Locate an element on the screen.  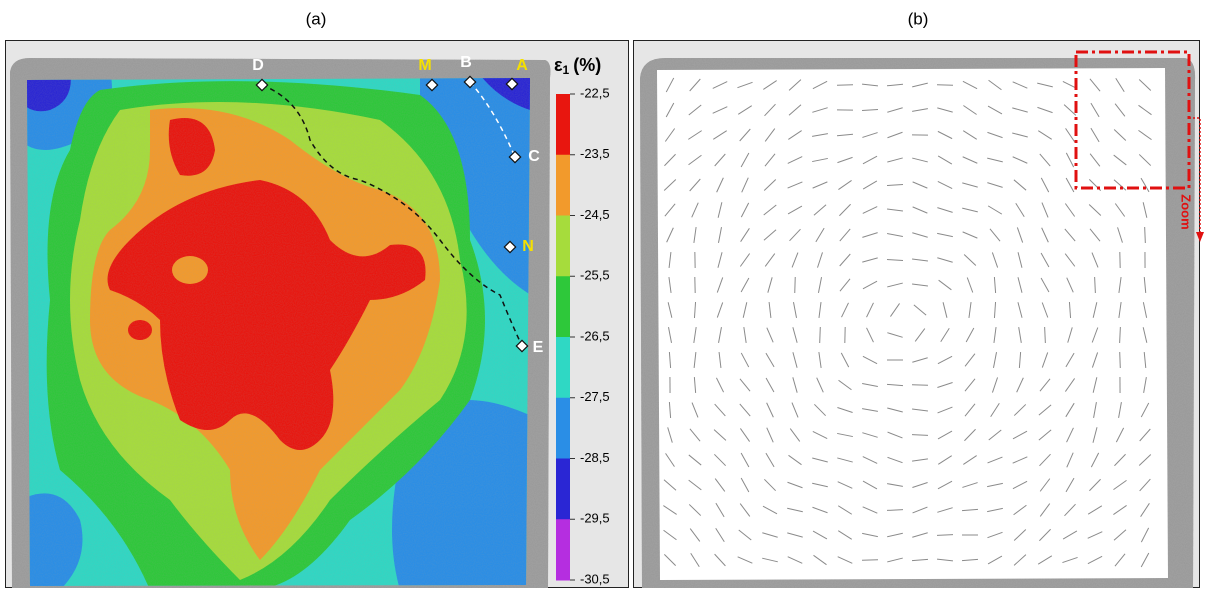
colorbar-title: ε1(%) is located at coordinates (577, 66).